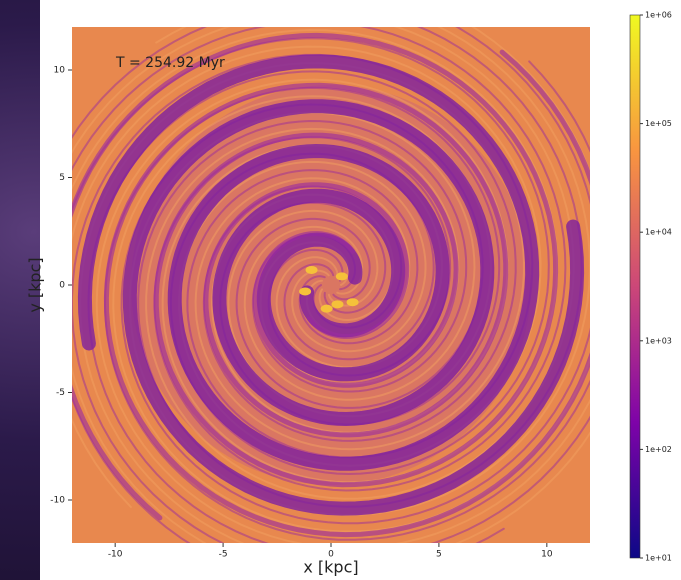 The width and height of the screenshot is (681, 580). I want to click on y-tick-label: -10, so click(57, 501).